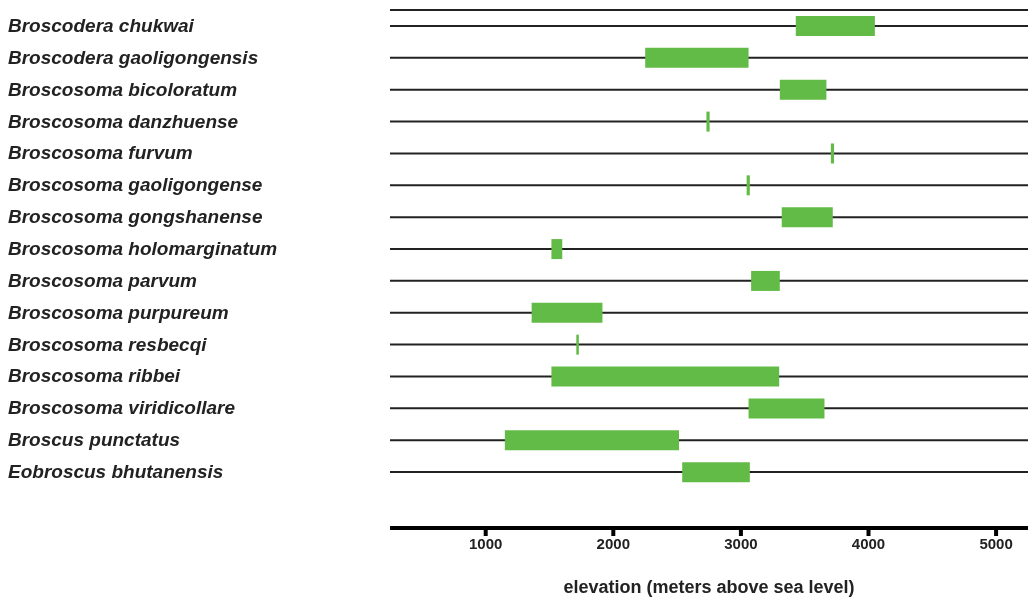 The image size is (1033, 604). What do you see at coordinates (101, 25) in the screenshot?
I see `y-tick-label: Broscodera chukwai` at bounding box center [101, 25].